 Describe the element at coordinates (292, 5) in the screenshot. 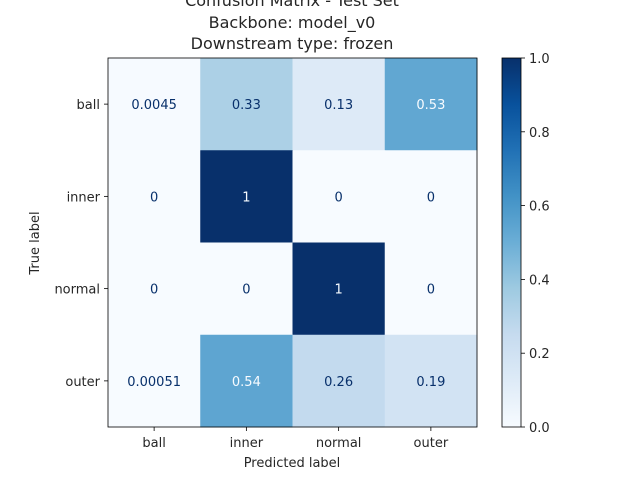

I see `title-line-1: Confusion Matrix - Test Set` at that location.